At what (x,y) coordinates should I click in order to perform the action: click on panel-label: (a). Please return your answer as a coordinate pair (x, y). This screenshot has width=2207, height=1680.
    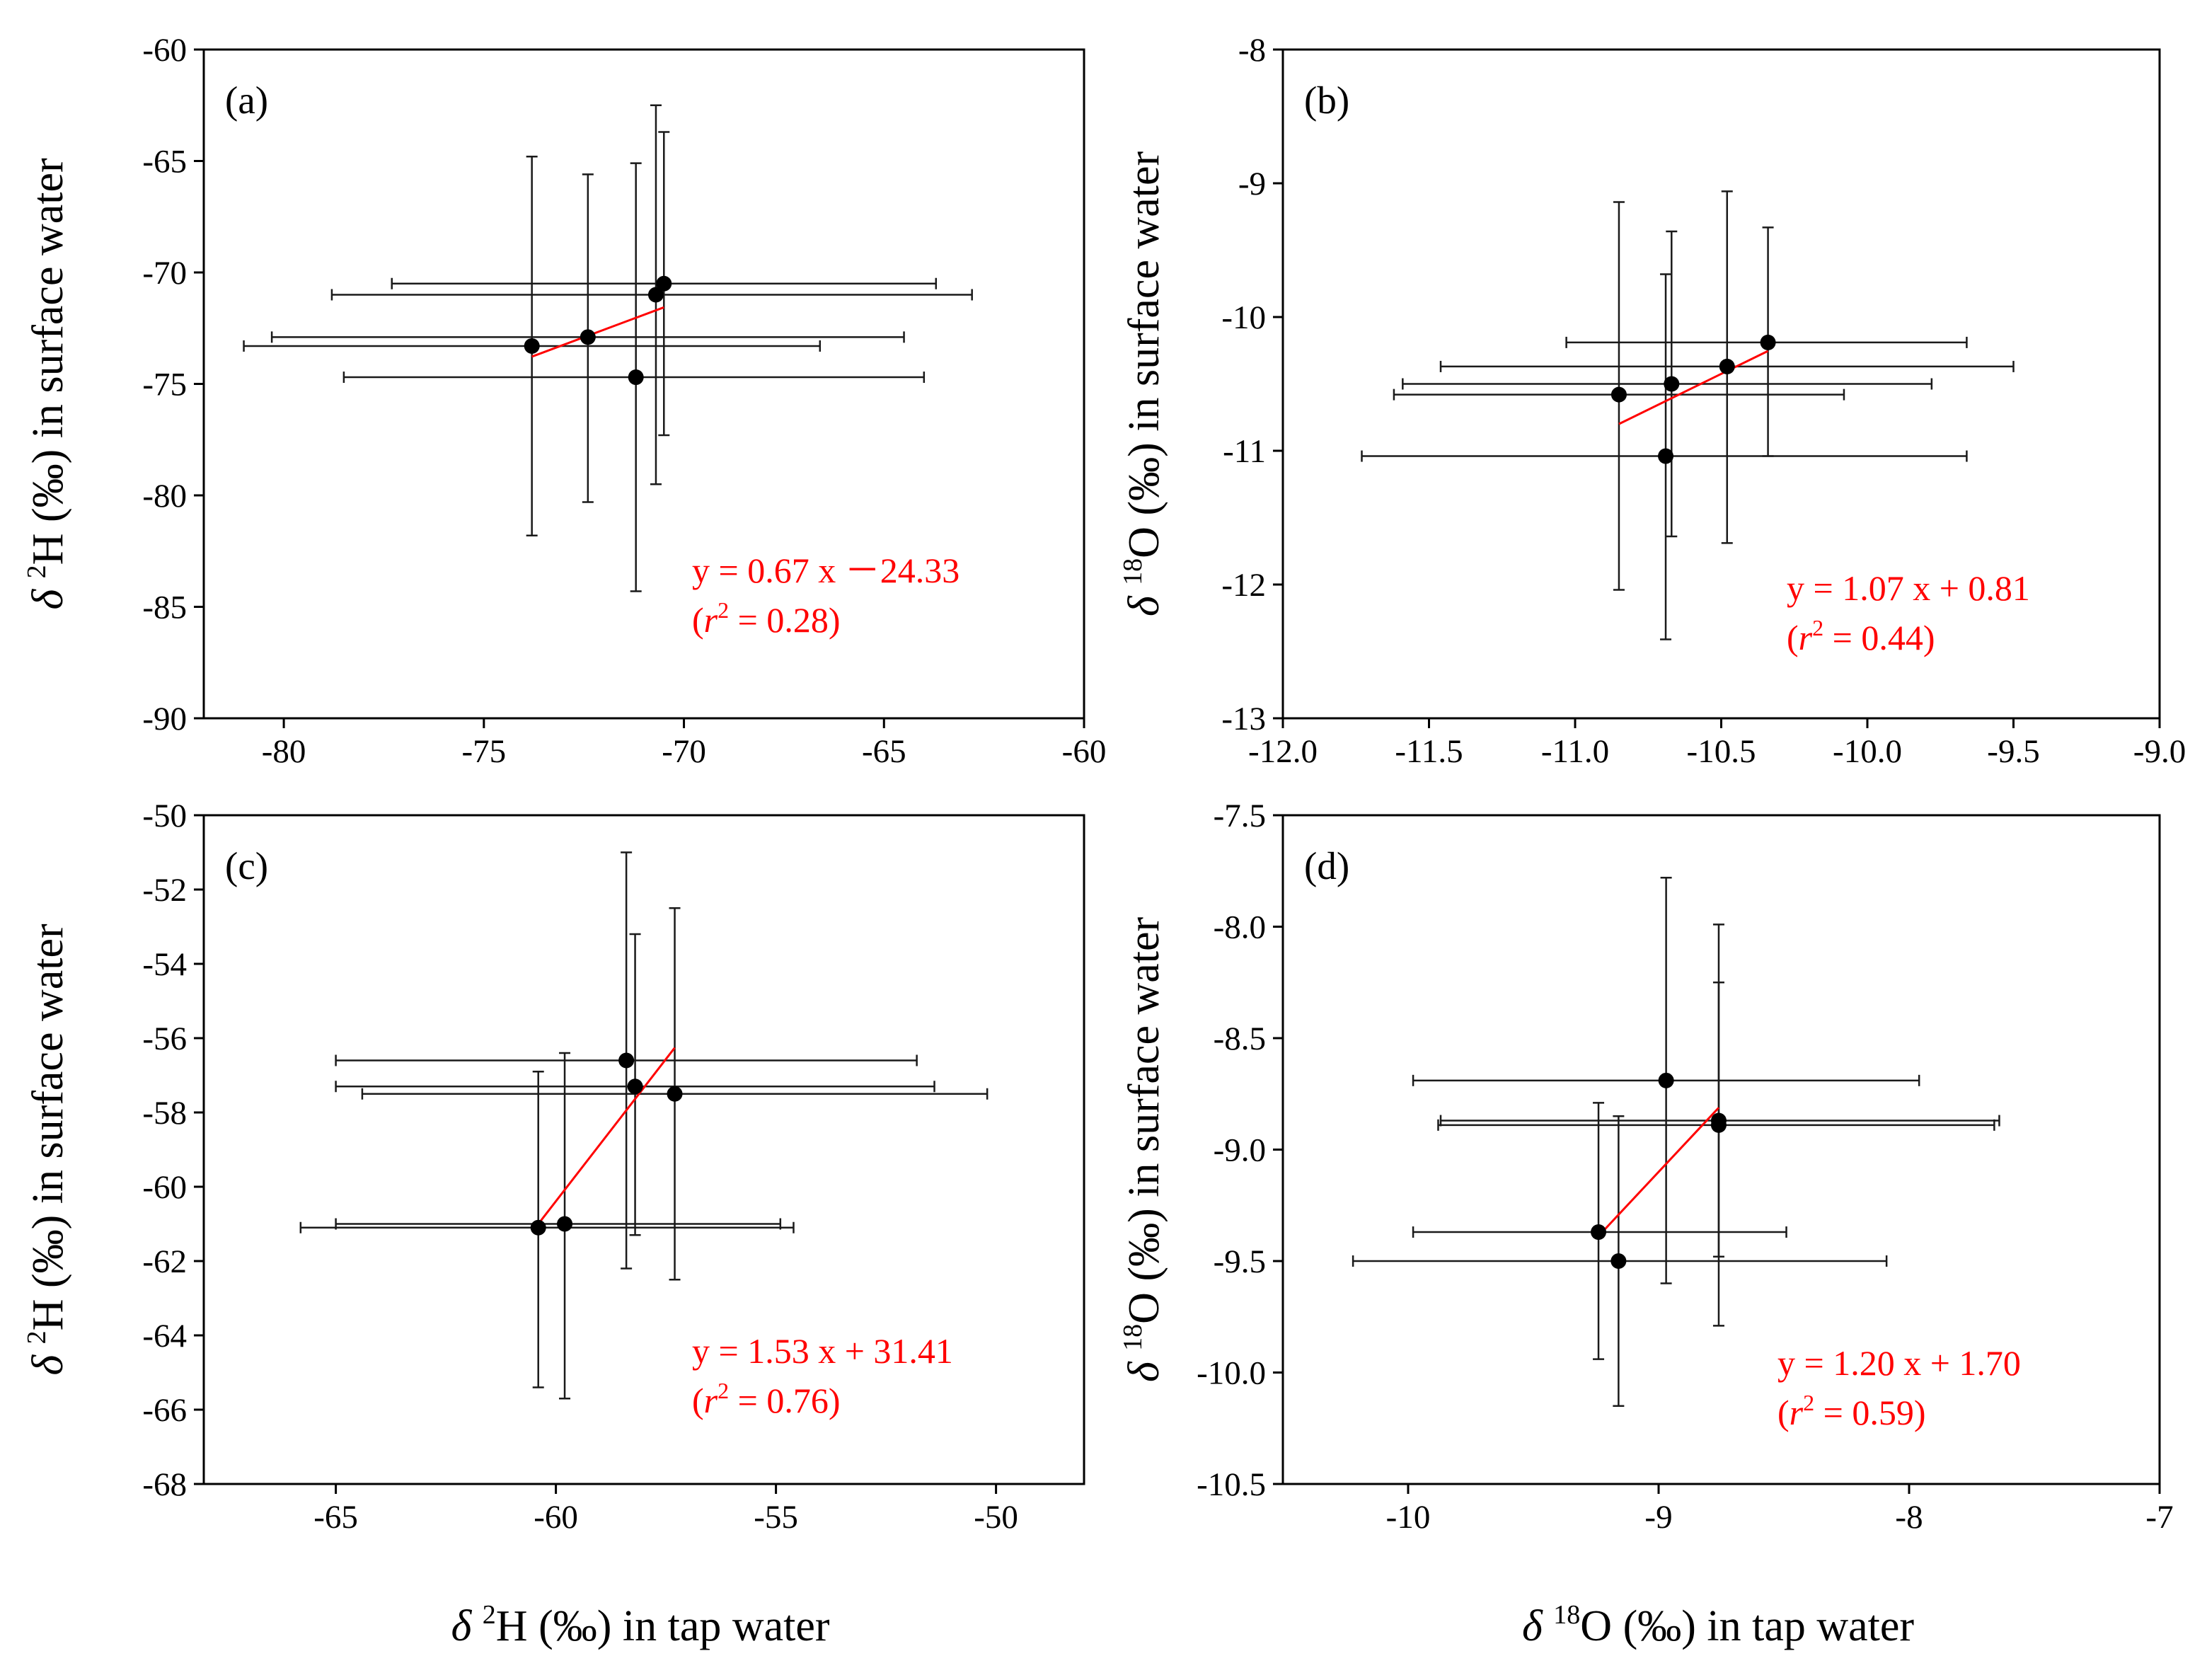
    Looking at the image, I should click on (247, 101).